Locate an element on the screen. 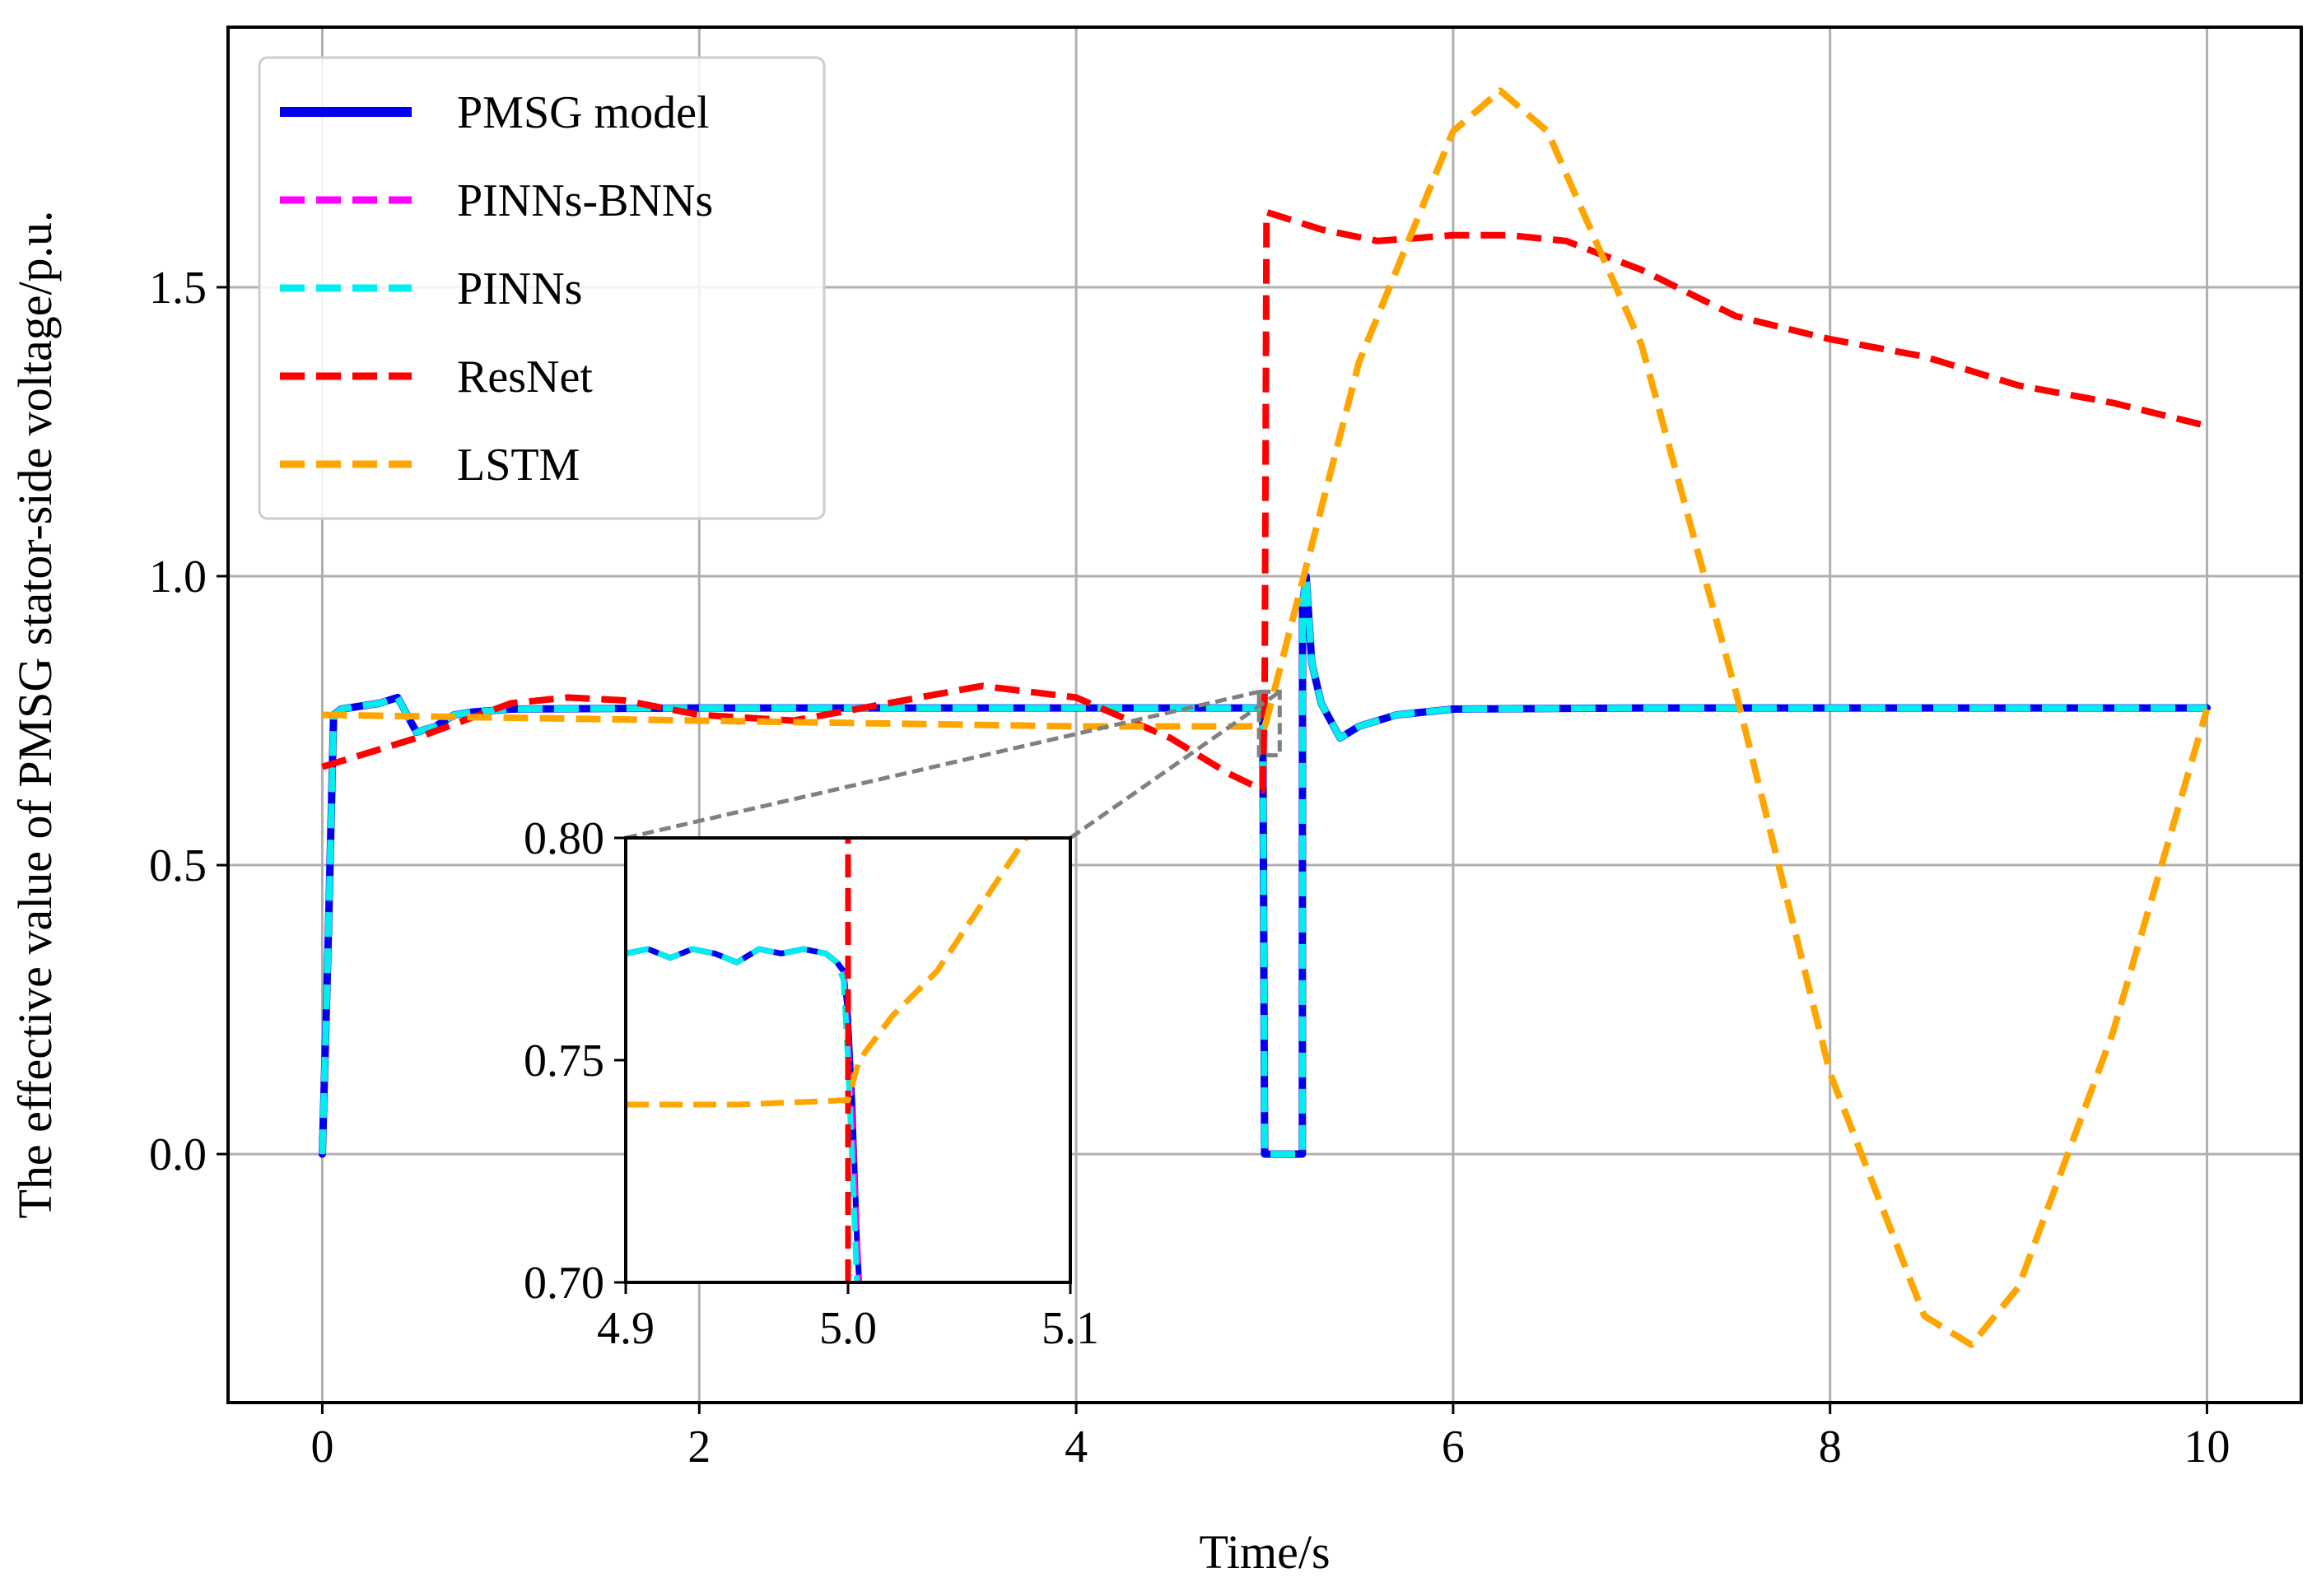  x-tick-label: 2 is located at coordinates (699, 1447).